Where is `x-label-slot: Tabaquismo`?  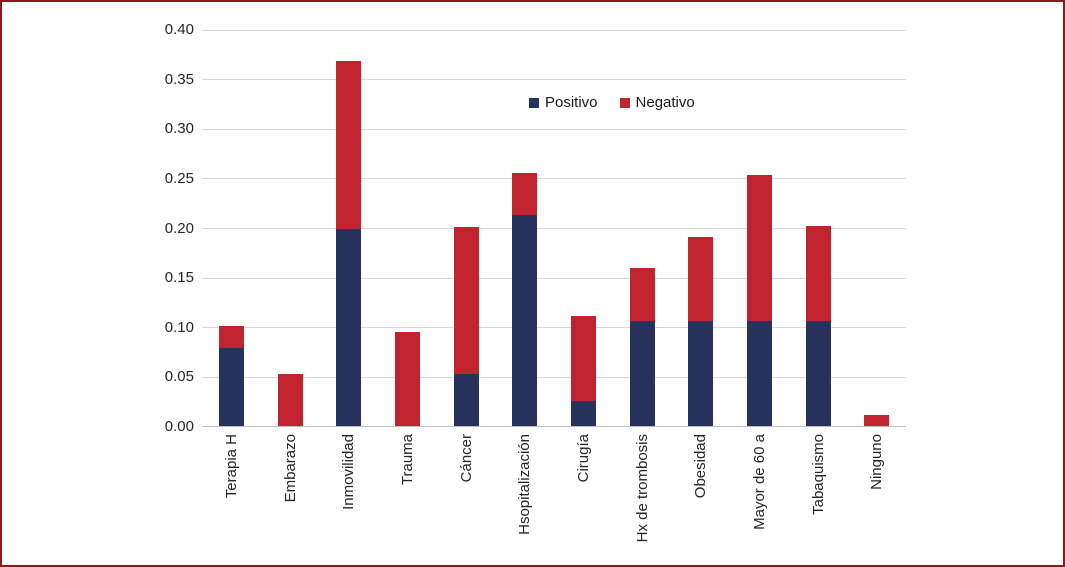 x-label-slot: Tabaquismo is located at coordinates (818, 495).